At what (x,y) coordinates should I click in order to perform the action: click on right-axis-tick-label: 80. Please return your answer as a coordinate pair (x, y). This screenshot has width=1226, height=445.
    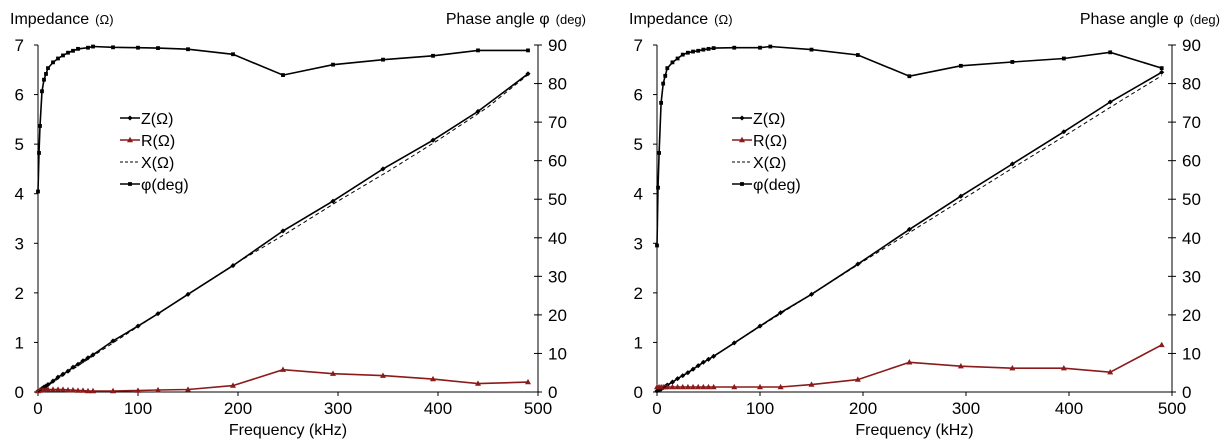
    Looking at the image, I should click on (557, 84).